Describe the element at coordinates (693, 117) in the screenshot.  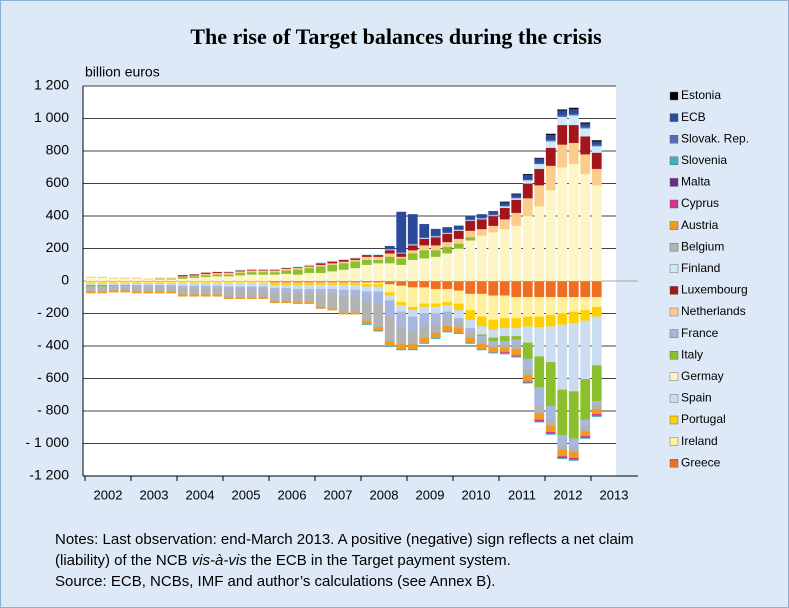
I see `legend-label: ECB` at that location.